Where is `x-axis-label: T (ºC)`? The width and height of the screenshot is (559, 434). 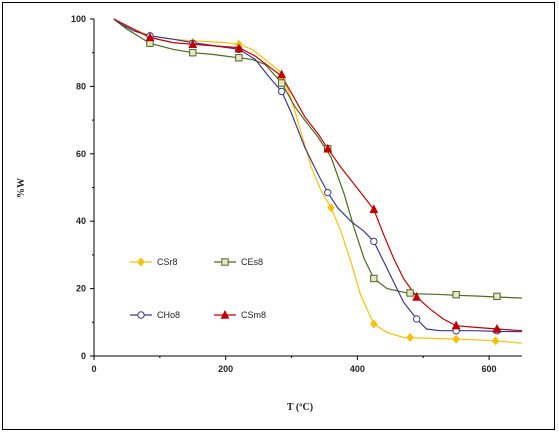 x-axis-label: T (ºC) is located at coordinates (300, 407).